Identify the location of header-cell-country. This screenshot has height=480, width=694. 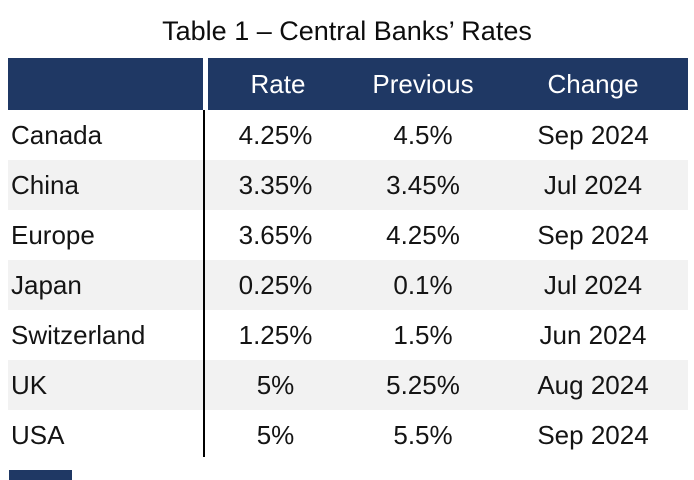
(105, 84).